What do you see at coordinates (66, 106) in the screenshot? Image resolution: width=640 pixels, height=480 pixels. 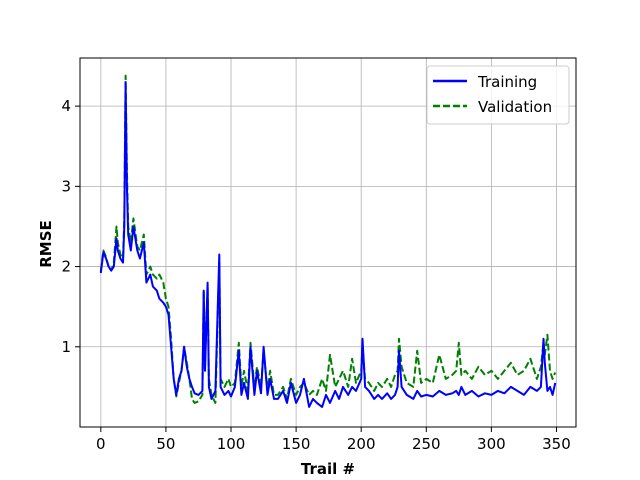 I see `y-tick-label: 4` at bounding box center [66, 106].